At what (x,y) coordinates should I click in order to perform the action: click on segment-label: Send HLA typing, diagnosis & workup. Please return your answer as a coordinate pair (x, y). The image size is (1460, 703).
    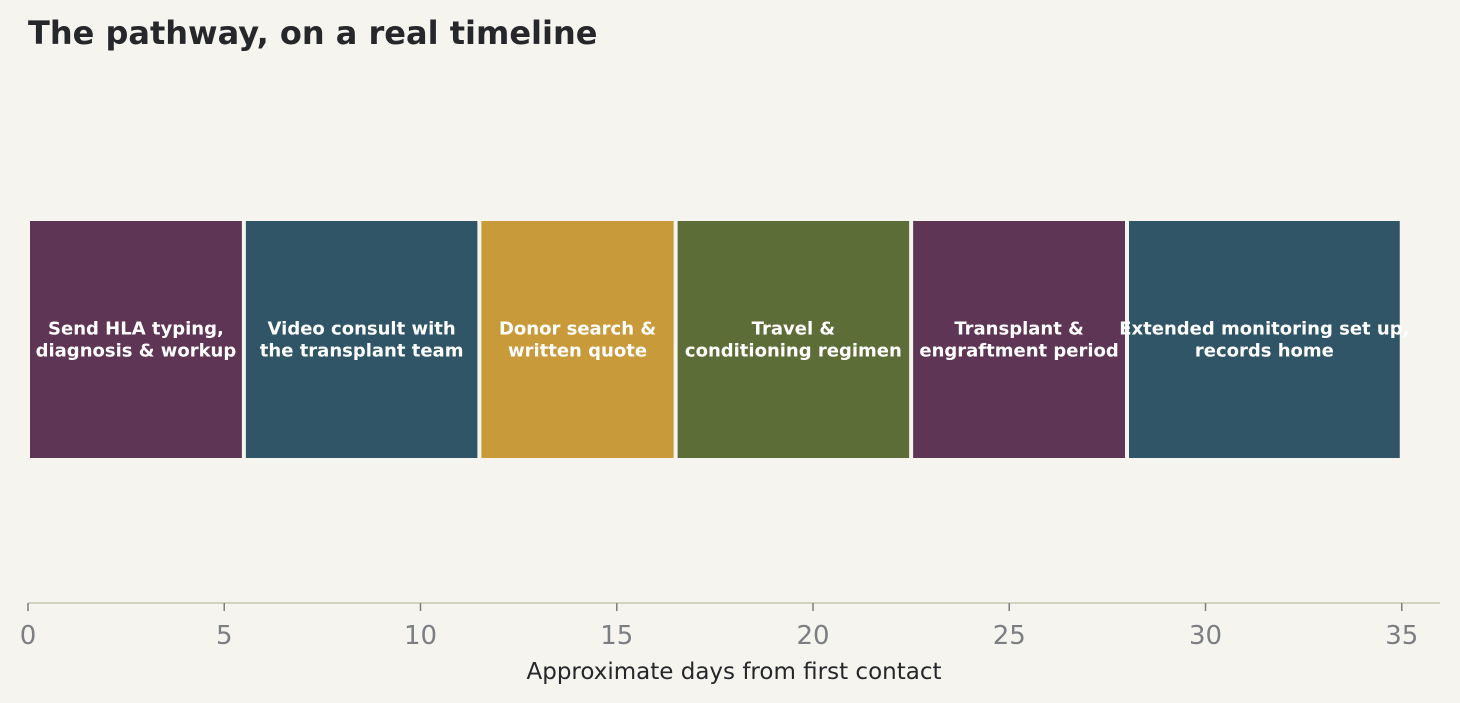
    Looking at the image, I should click on (136, 340).